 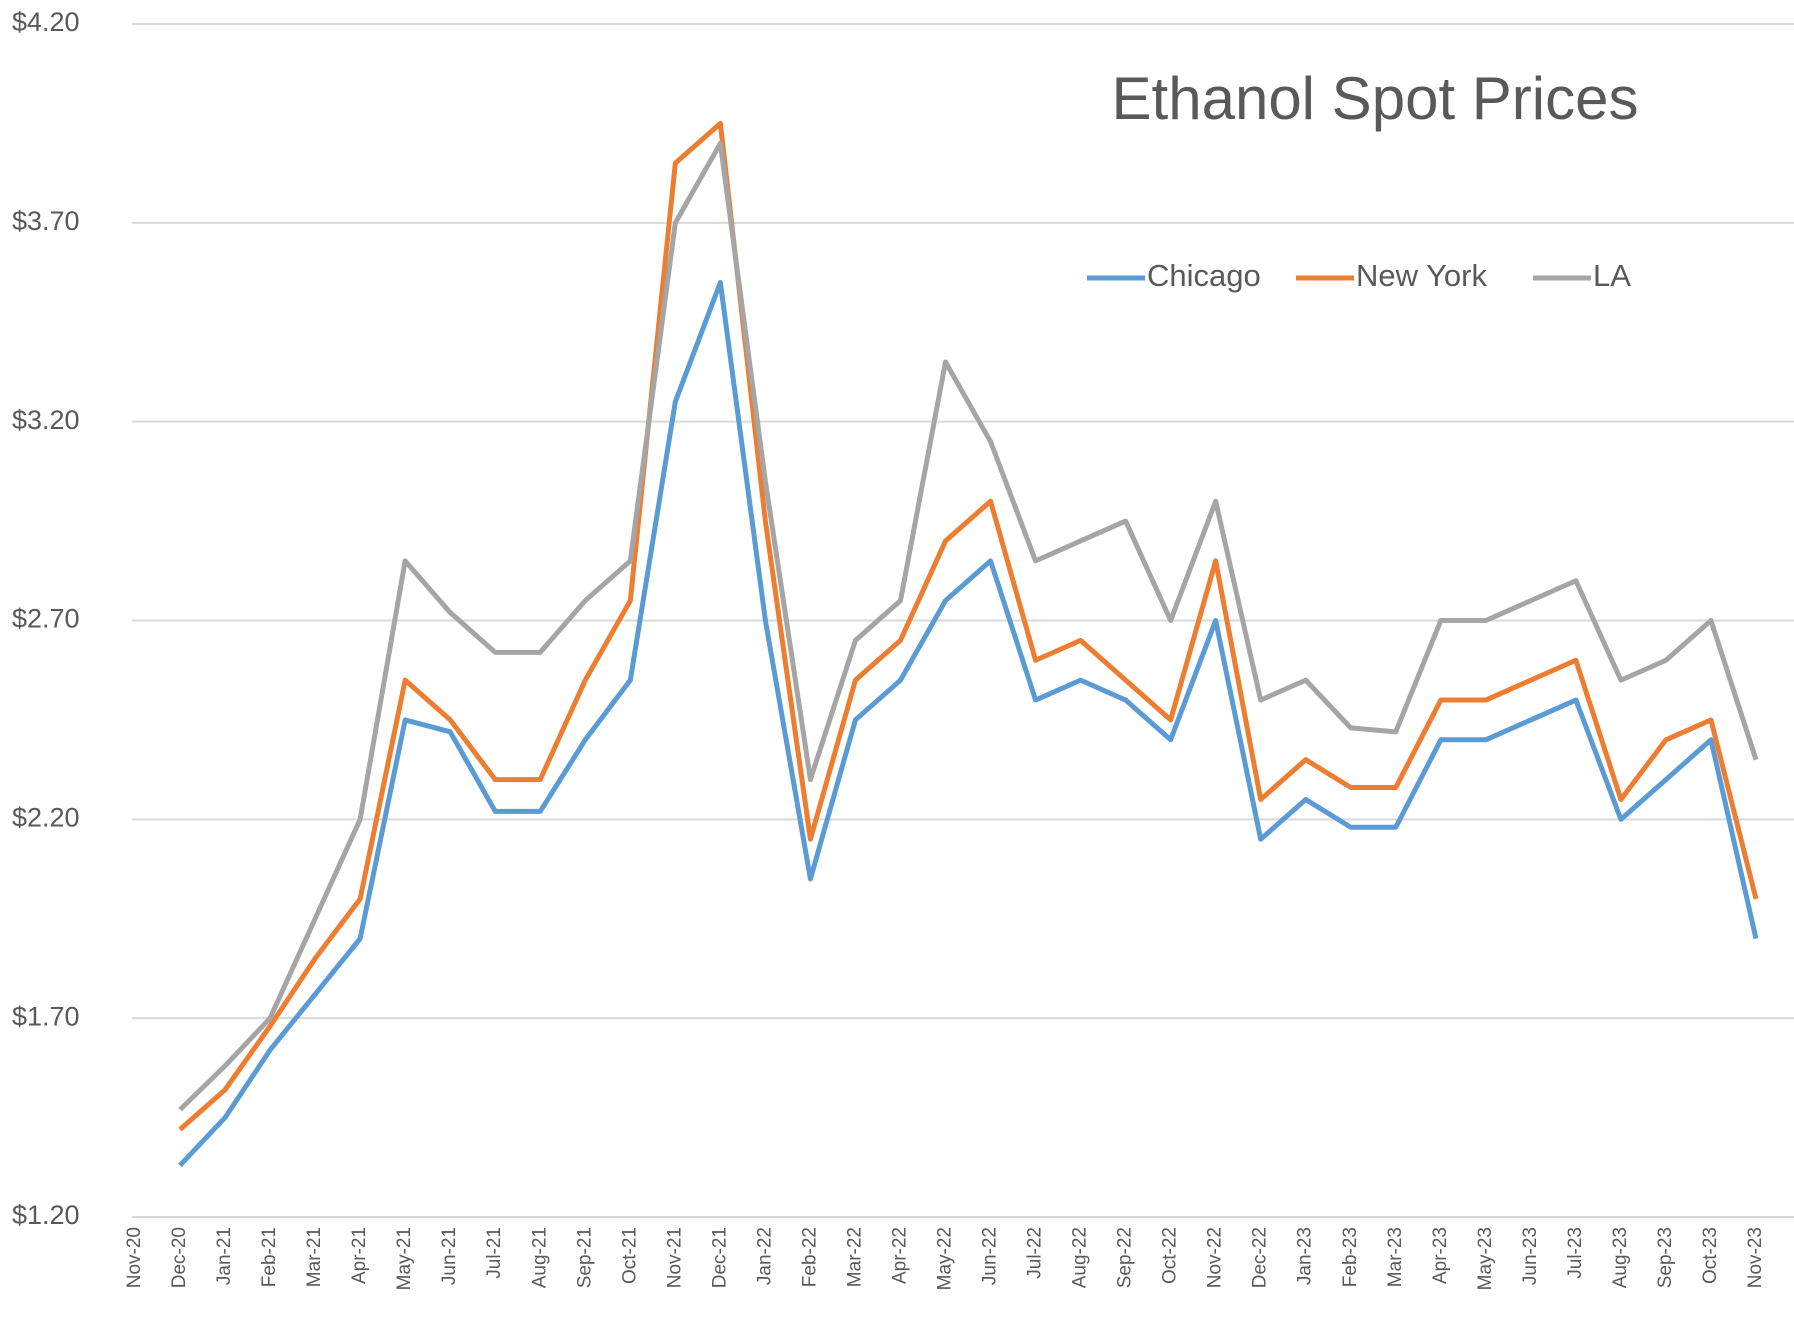 What do you see at coordinates (1440, 1255) in the screenshot?
I see `x-tick-label: Apr-23` at bounding box center [1440, 1255].